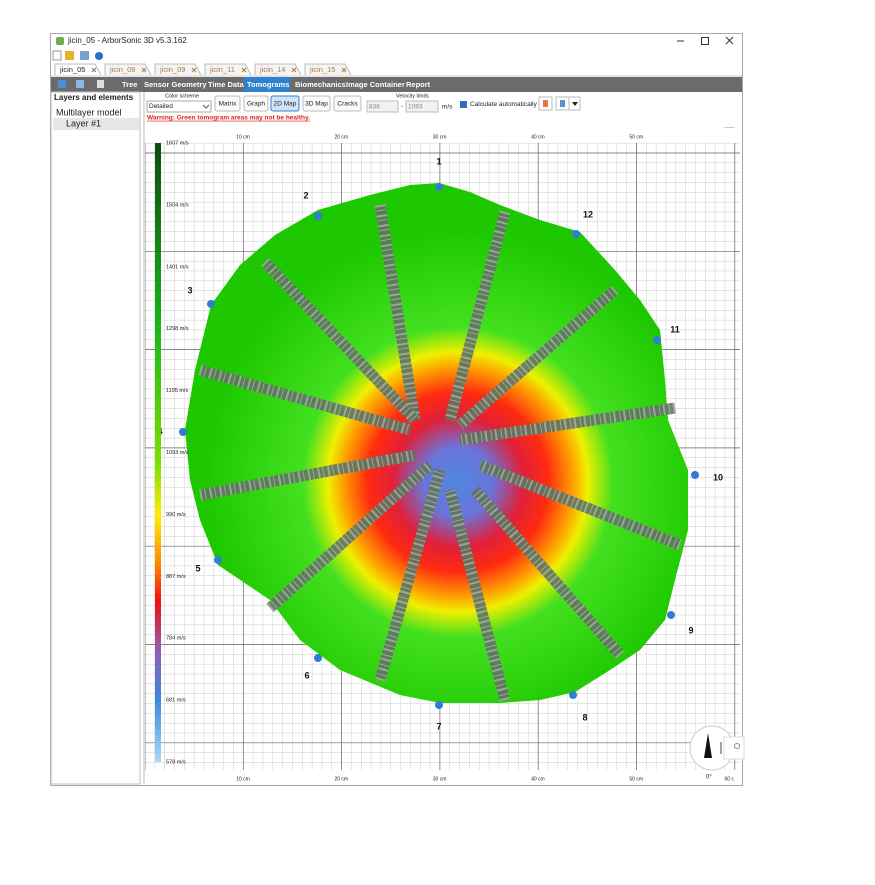 The image size is (875, 885). I want to click on menu-item: Image Container, so click(375, 84).